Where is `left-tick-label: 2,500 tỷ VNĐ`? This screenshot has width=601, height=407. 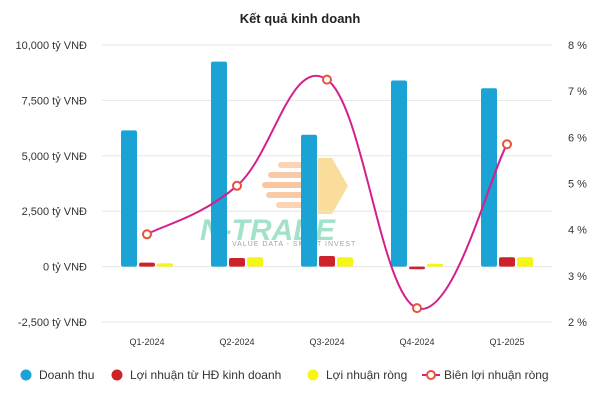 left-tick-label: 2,500 tỷ VNĐ is located at coordinates (54, 212).